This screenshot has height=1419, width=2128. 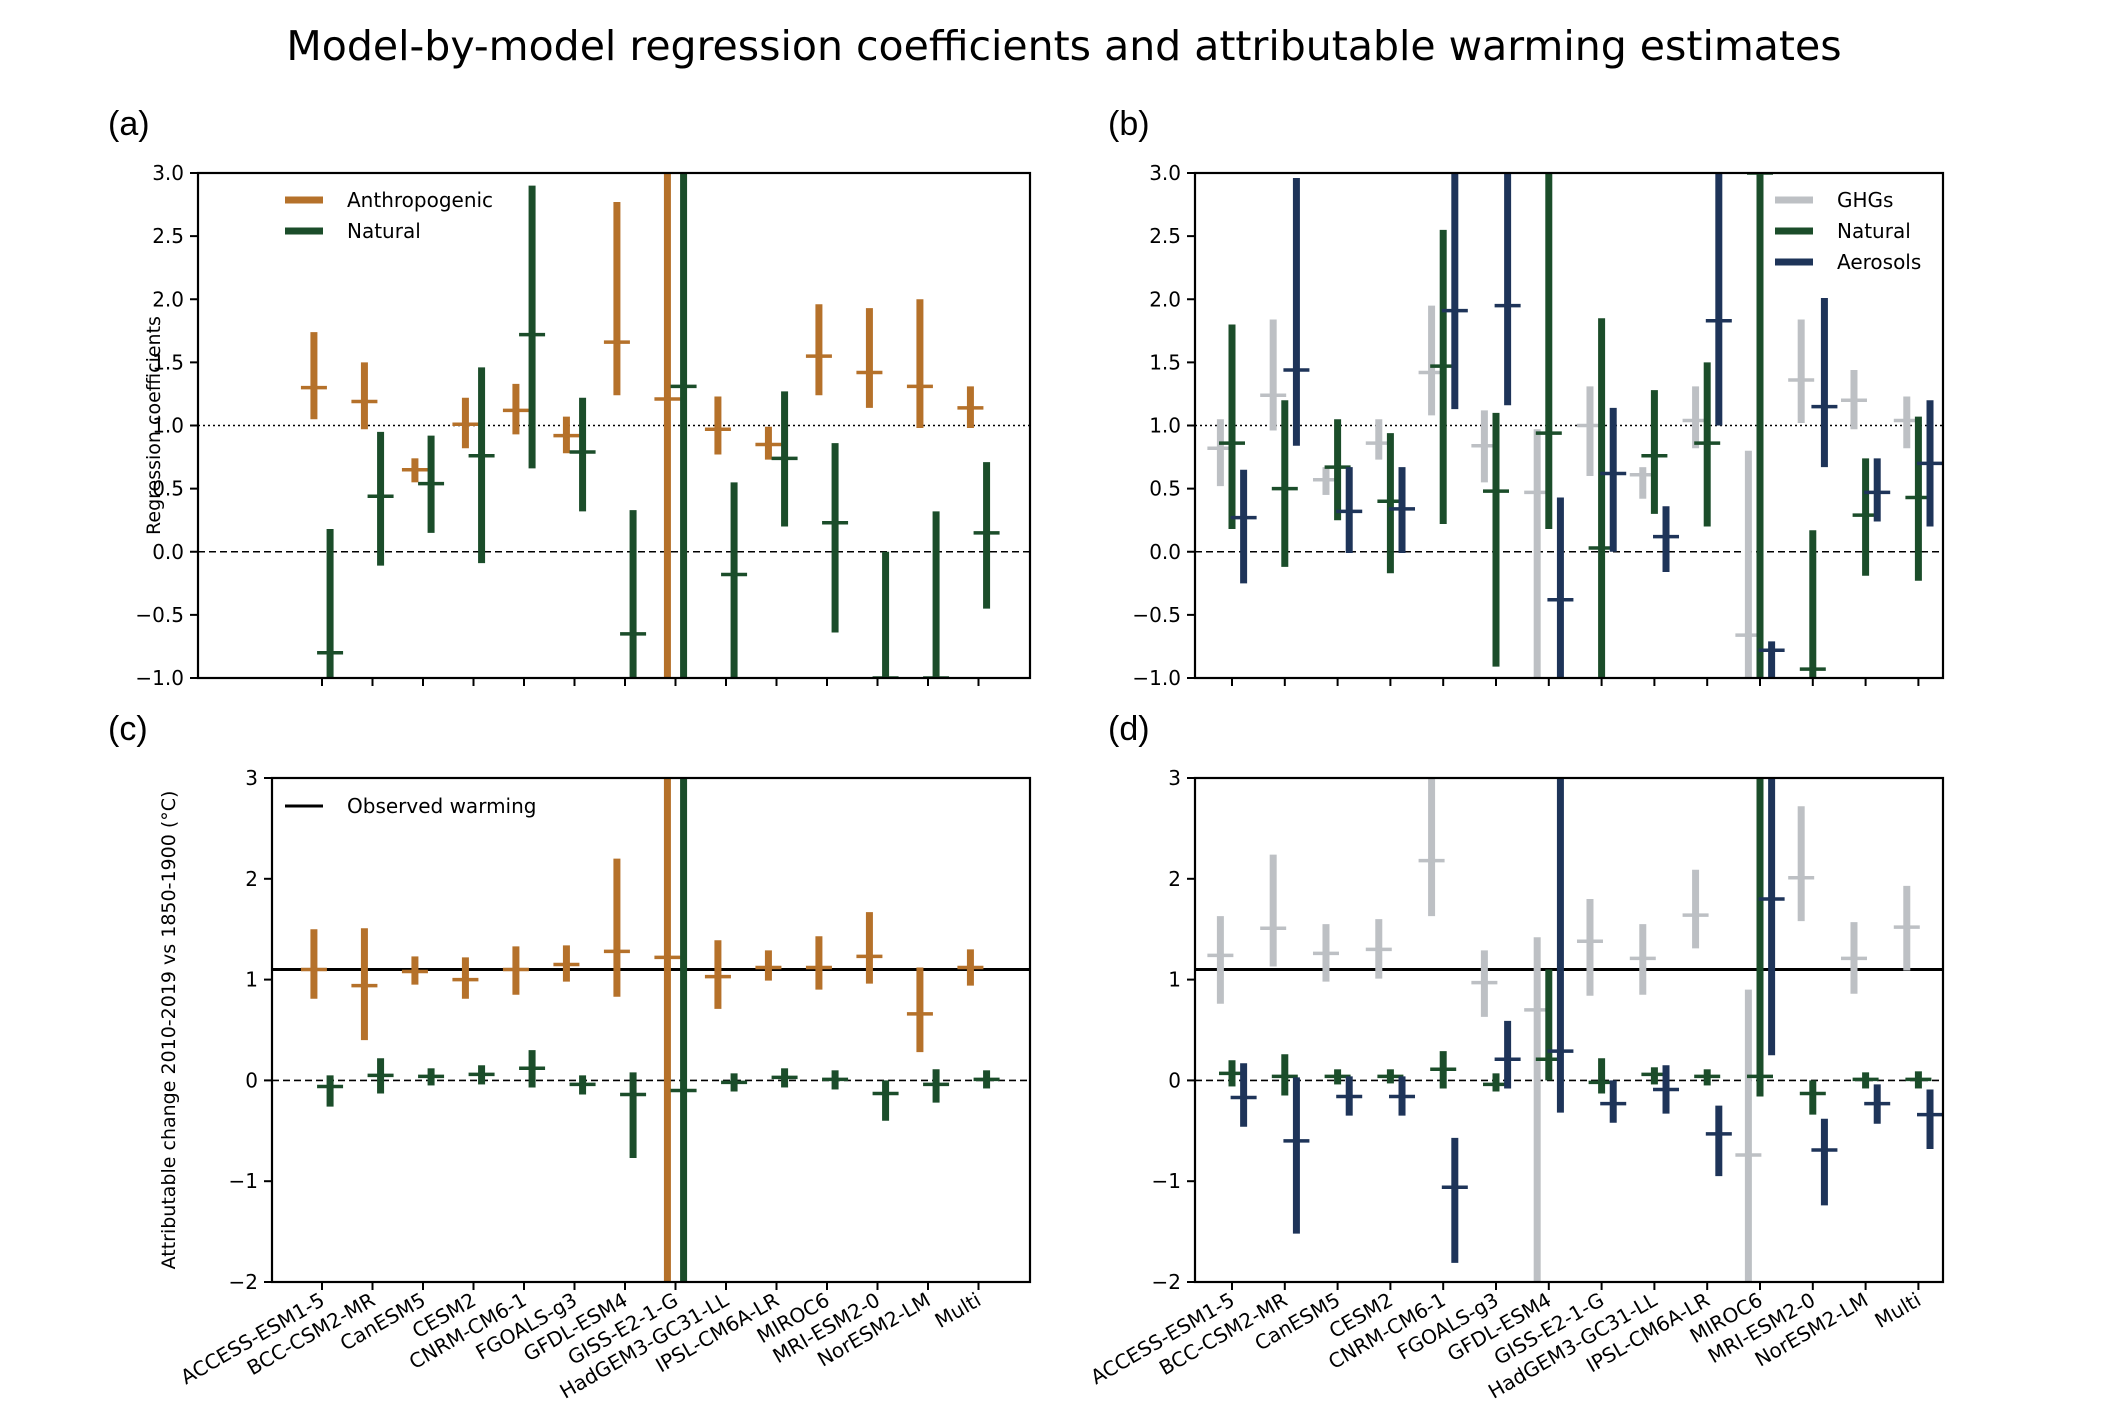 What do you see at coordinates (420, 200) in the screenshot?
I see `legend-label: Anthropogenic` at bounding box center [420, 200].